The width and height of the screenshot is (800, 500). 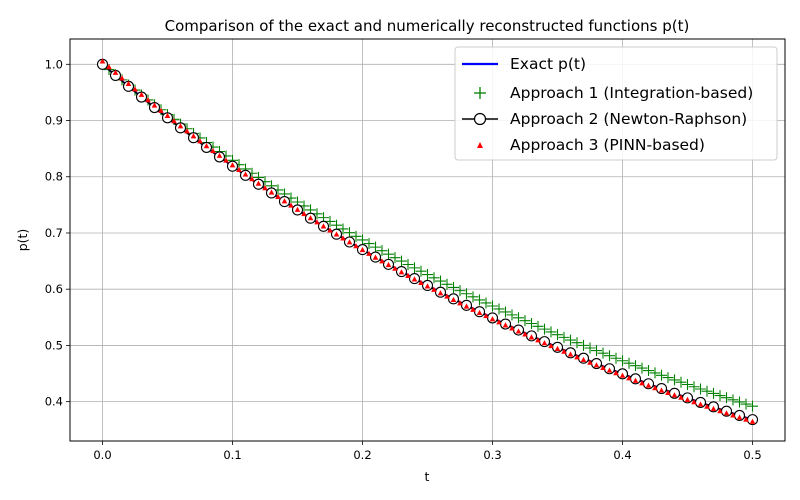 I want to click on x-tick-label: 0.3, so click(x=492, y=455).